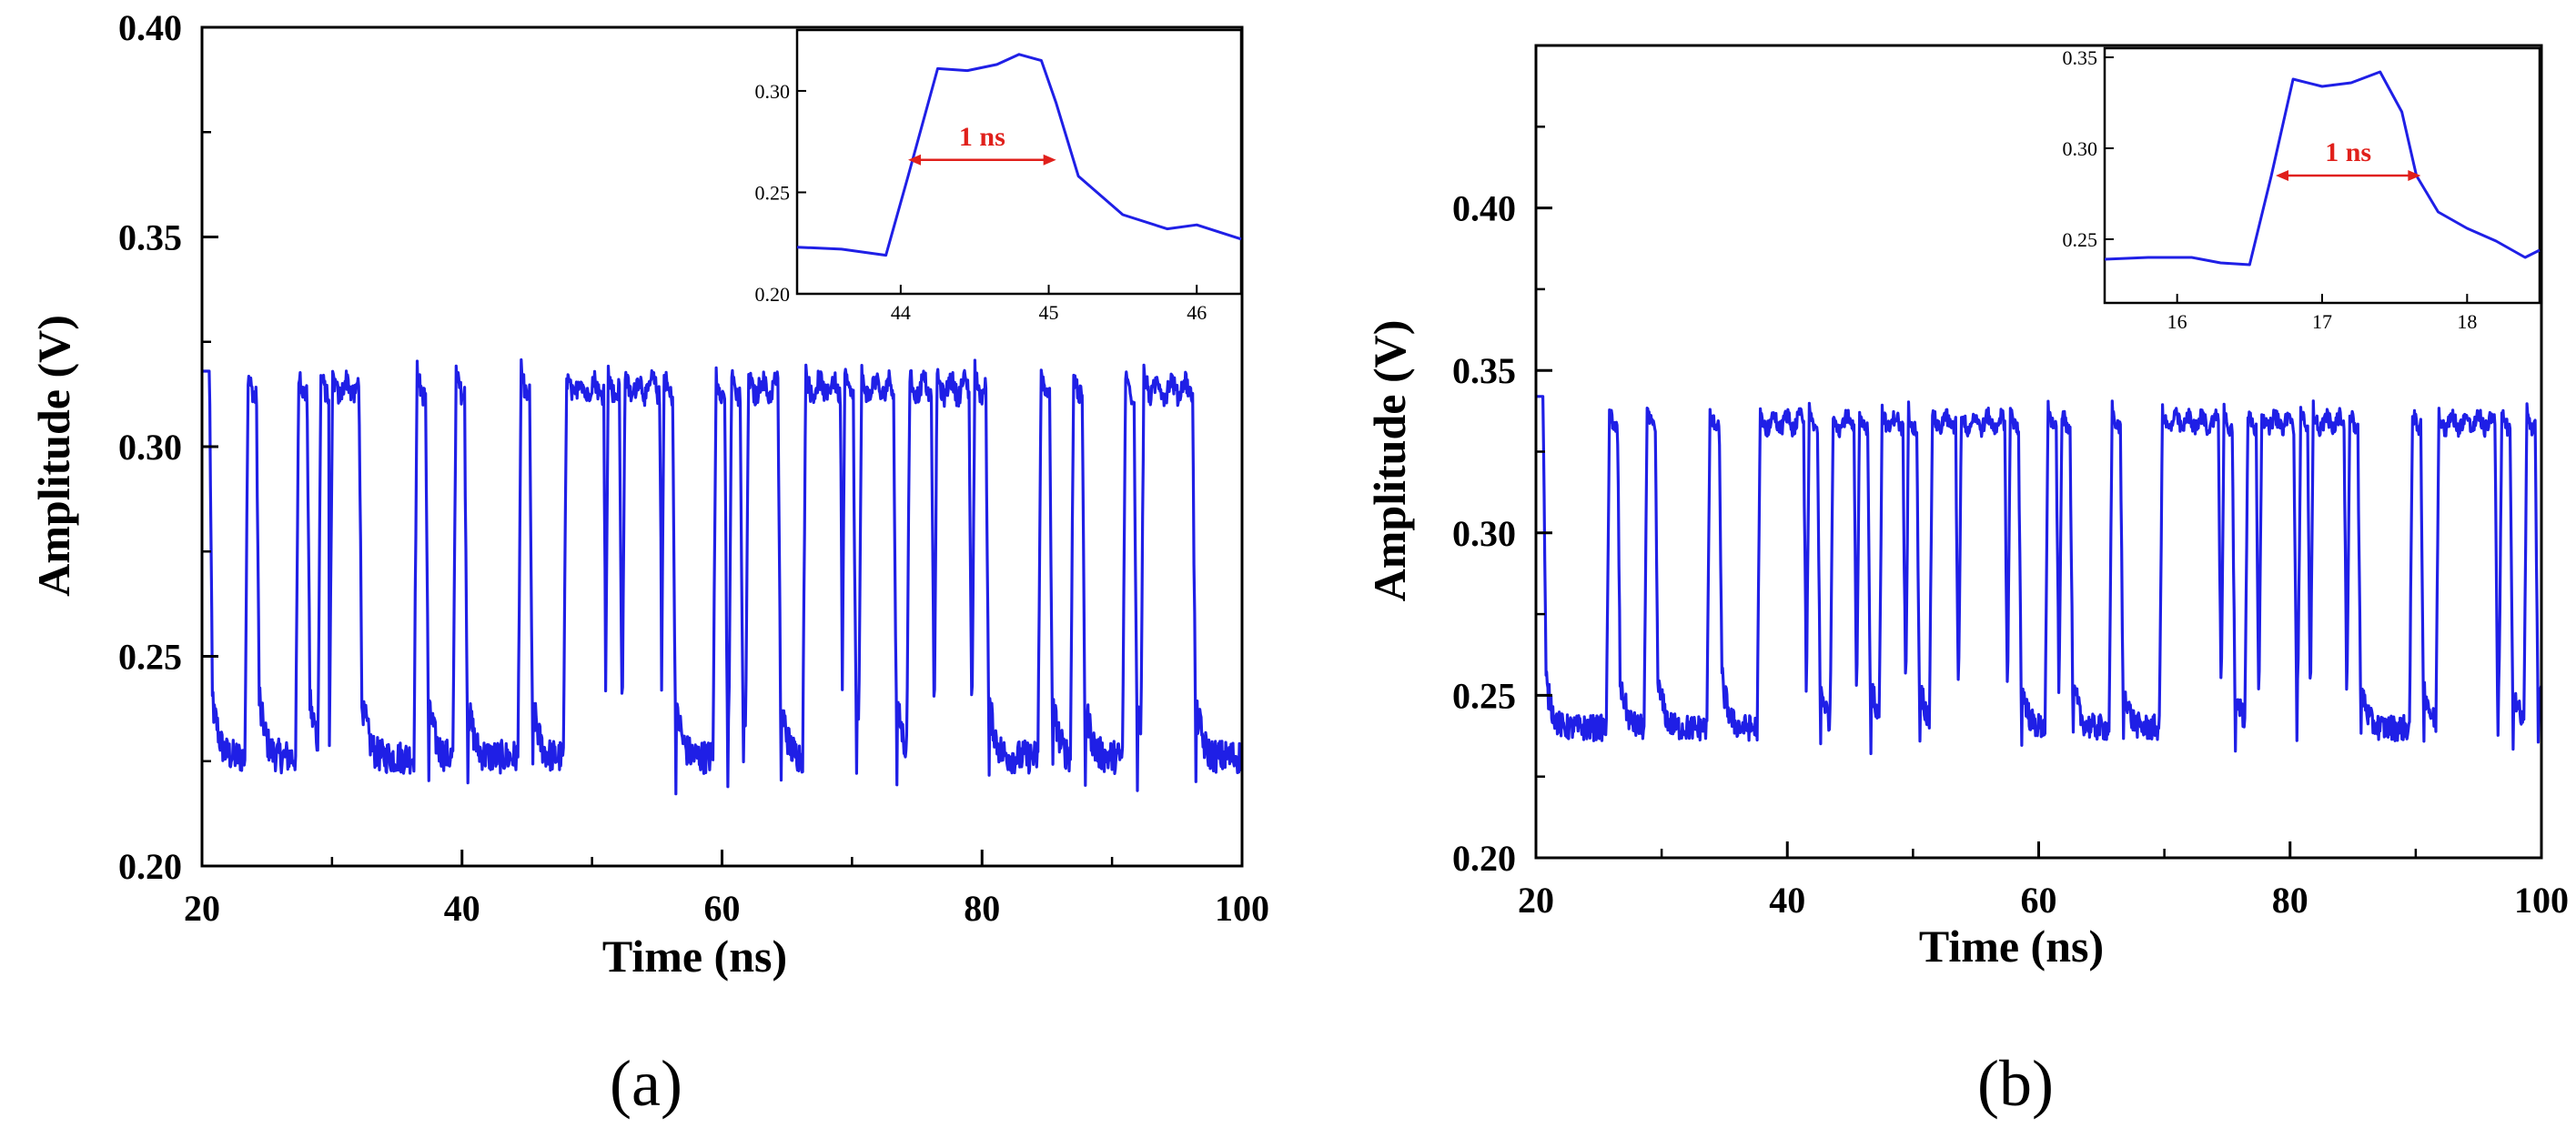 The width and height of the screenshot is (2576, 1148). Describe the element at coordinates (1536, 900) in the screenshot. I see `x-tick-label-b-0: 20` at that location.